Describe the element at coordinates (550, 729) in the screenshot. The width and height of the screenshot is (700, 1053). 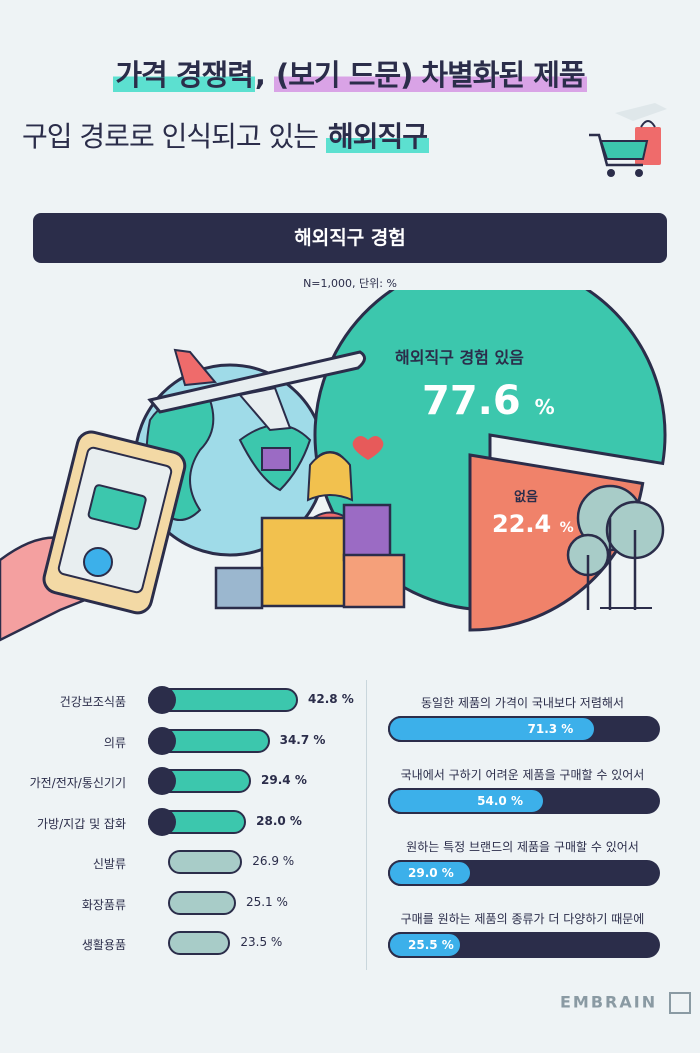
I see `reason-value: 71.3 %` at that location.